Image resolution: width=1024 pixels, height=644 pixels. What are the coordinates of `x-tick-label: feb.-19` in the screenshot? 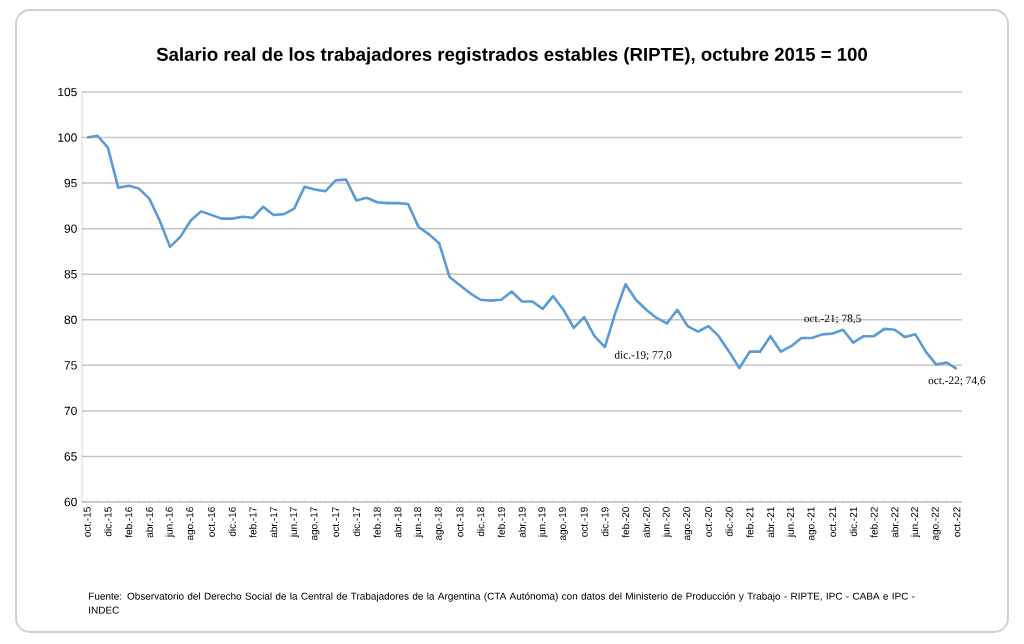 It's located at (501, 522).